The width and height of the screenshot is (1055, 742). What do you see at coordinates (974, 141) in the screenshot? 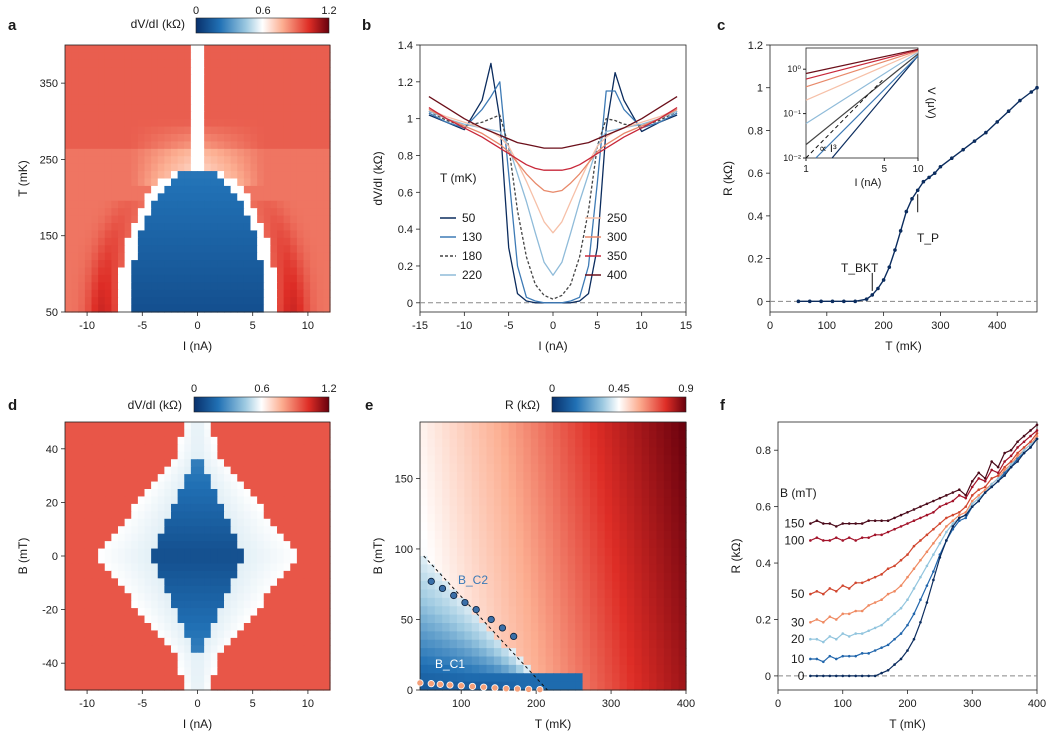
I see `panel-c-point` at bounding box center [974, 141].